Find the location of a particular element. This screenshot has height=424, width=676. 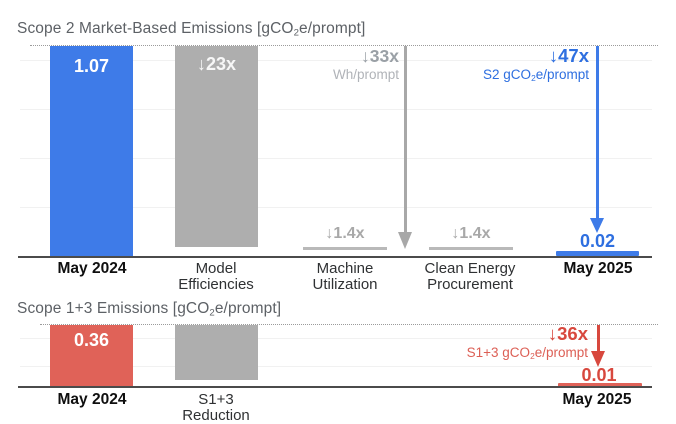

s2-reduction-arrowhead-icon is located at coordinates (597, 225).